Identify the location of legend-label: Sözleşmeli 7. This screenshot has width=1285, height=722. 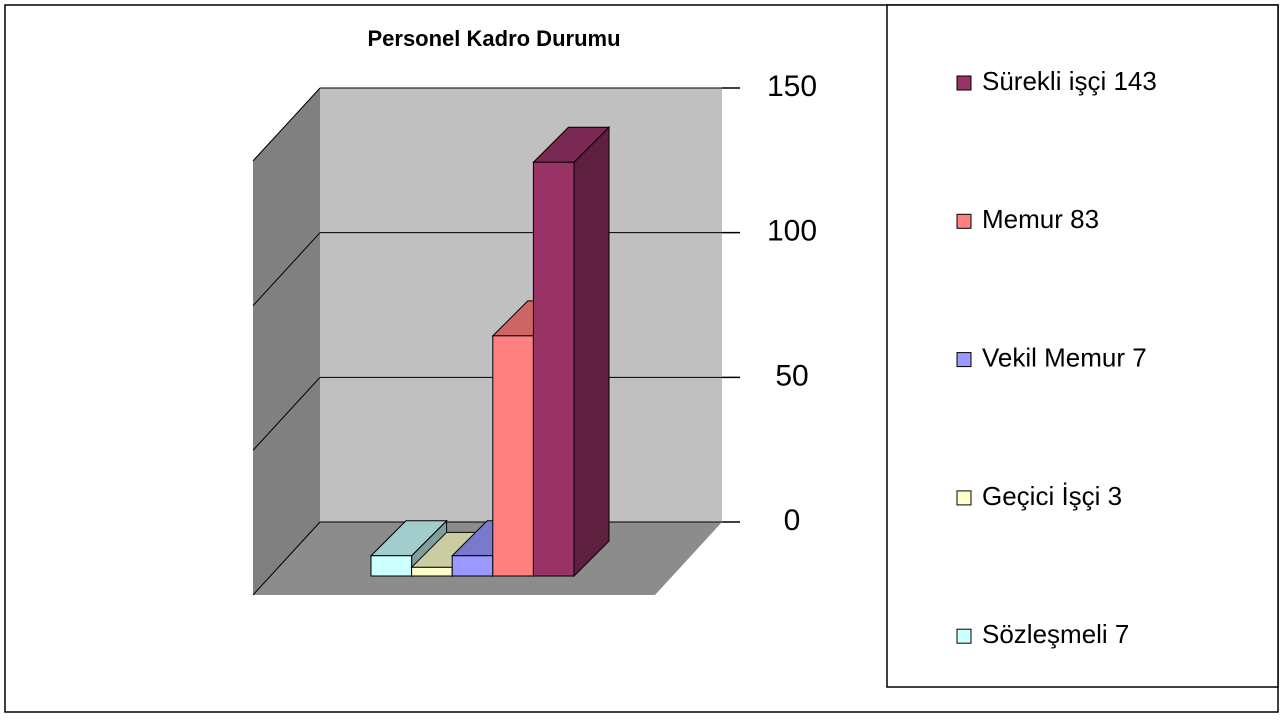
(1055, 634).